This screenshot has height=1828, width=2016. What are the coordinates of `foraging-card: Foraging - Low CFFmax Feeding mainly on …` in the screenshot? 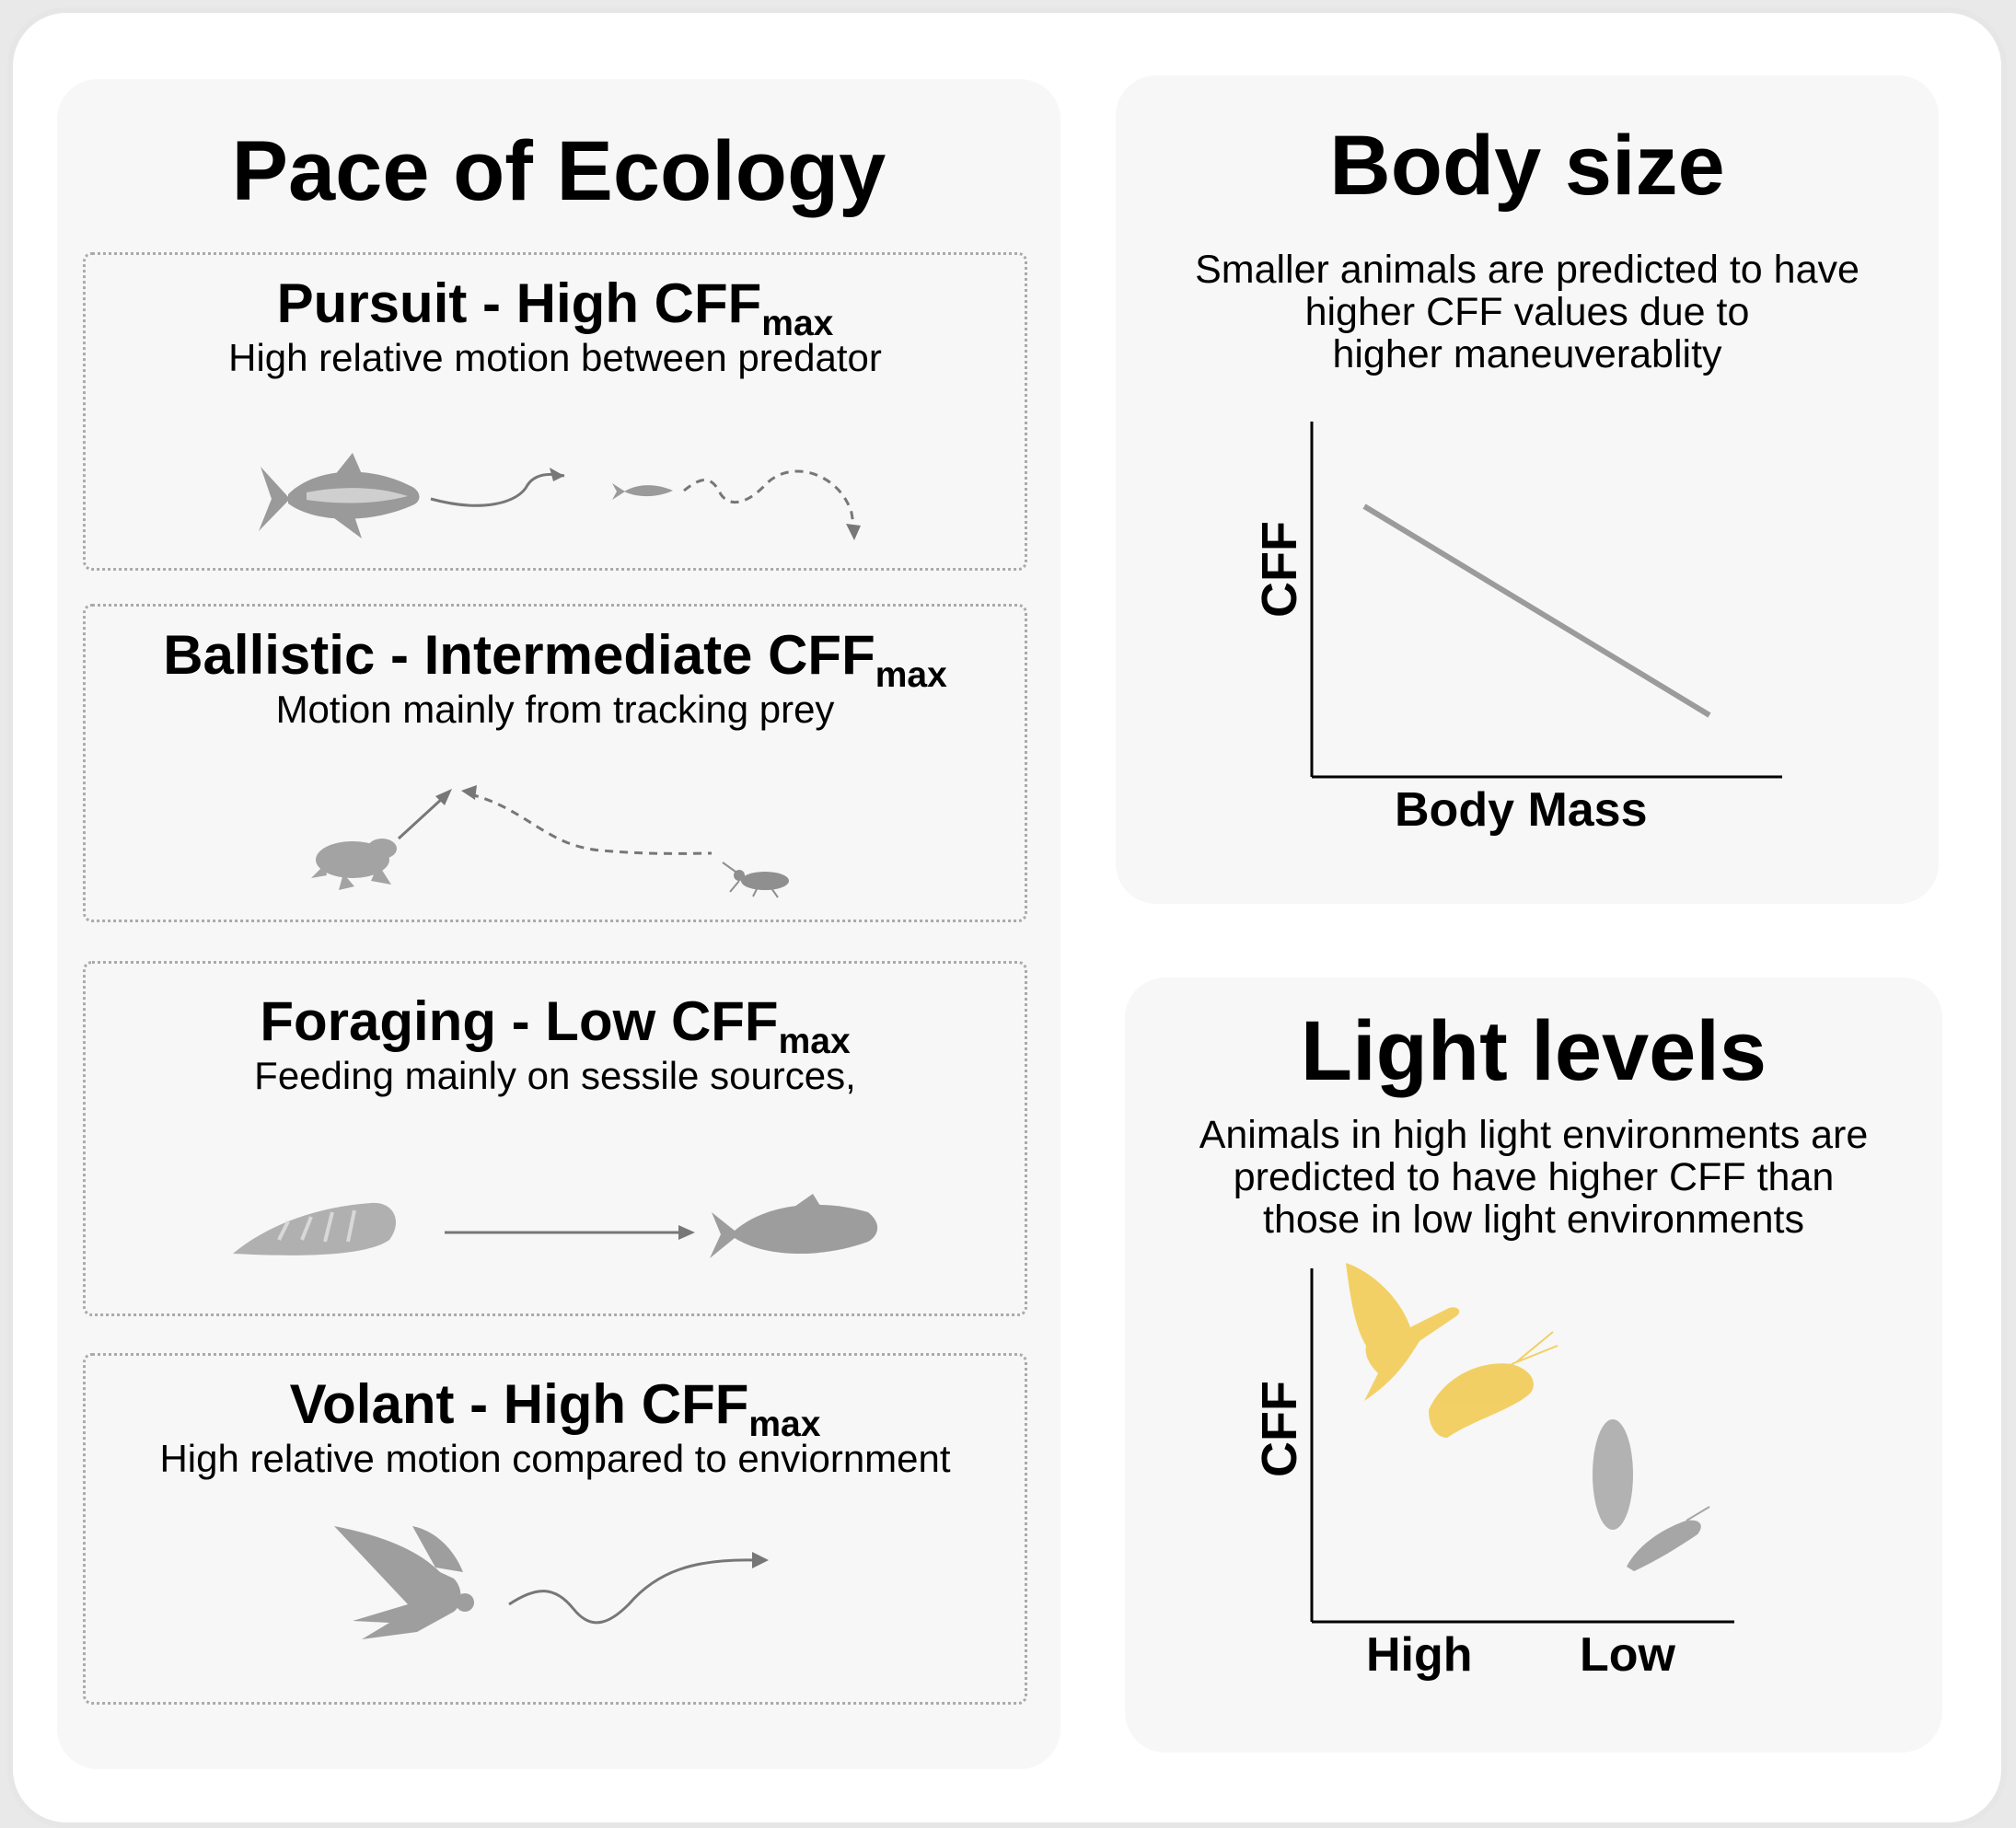 It's located at (555, 1138).